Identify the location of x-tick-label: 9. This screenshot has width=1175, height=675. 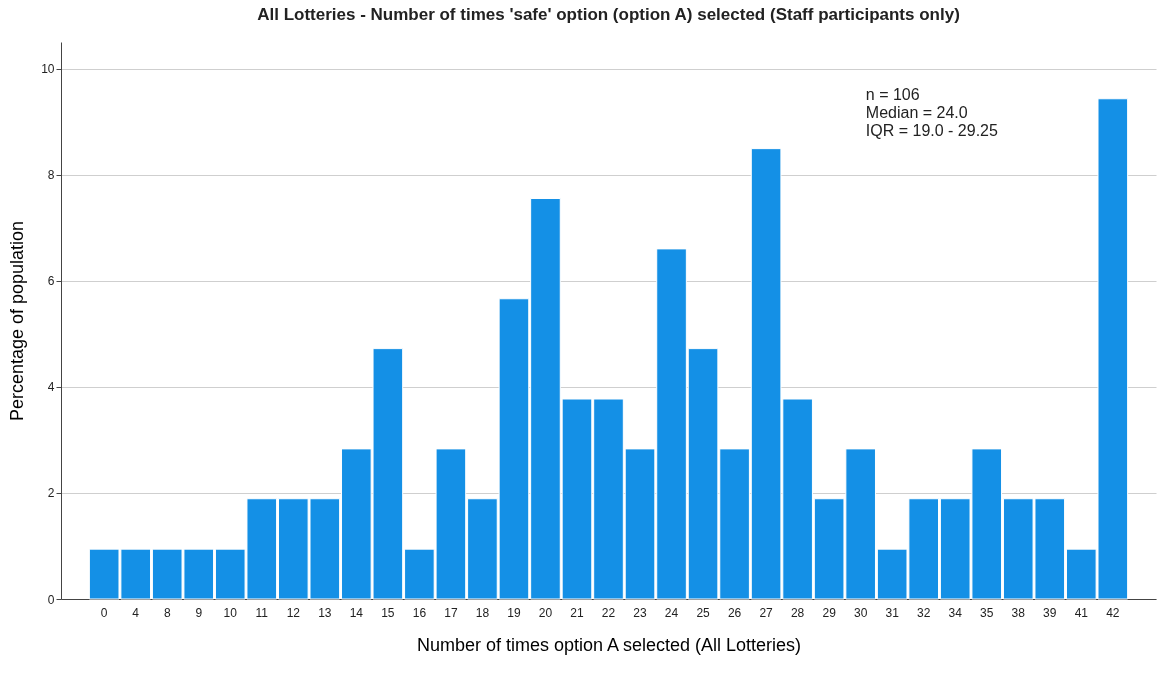
(199, 612).